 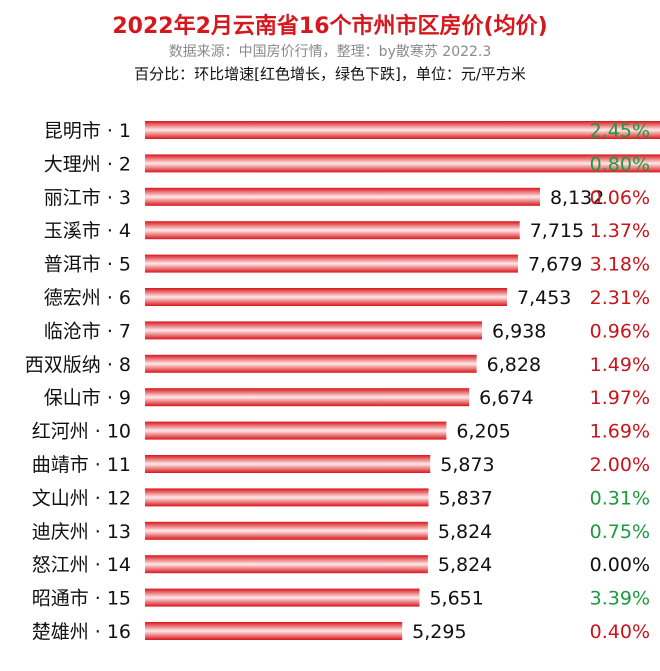 What do you see at coordinates (620, 198) in the screenshot?
I see `change-label: 0.06%` at bounding box center [620, 198].